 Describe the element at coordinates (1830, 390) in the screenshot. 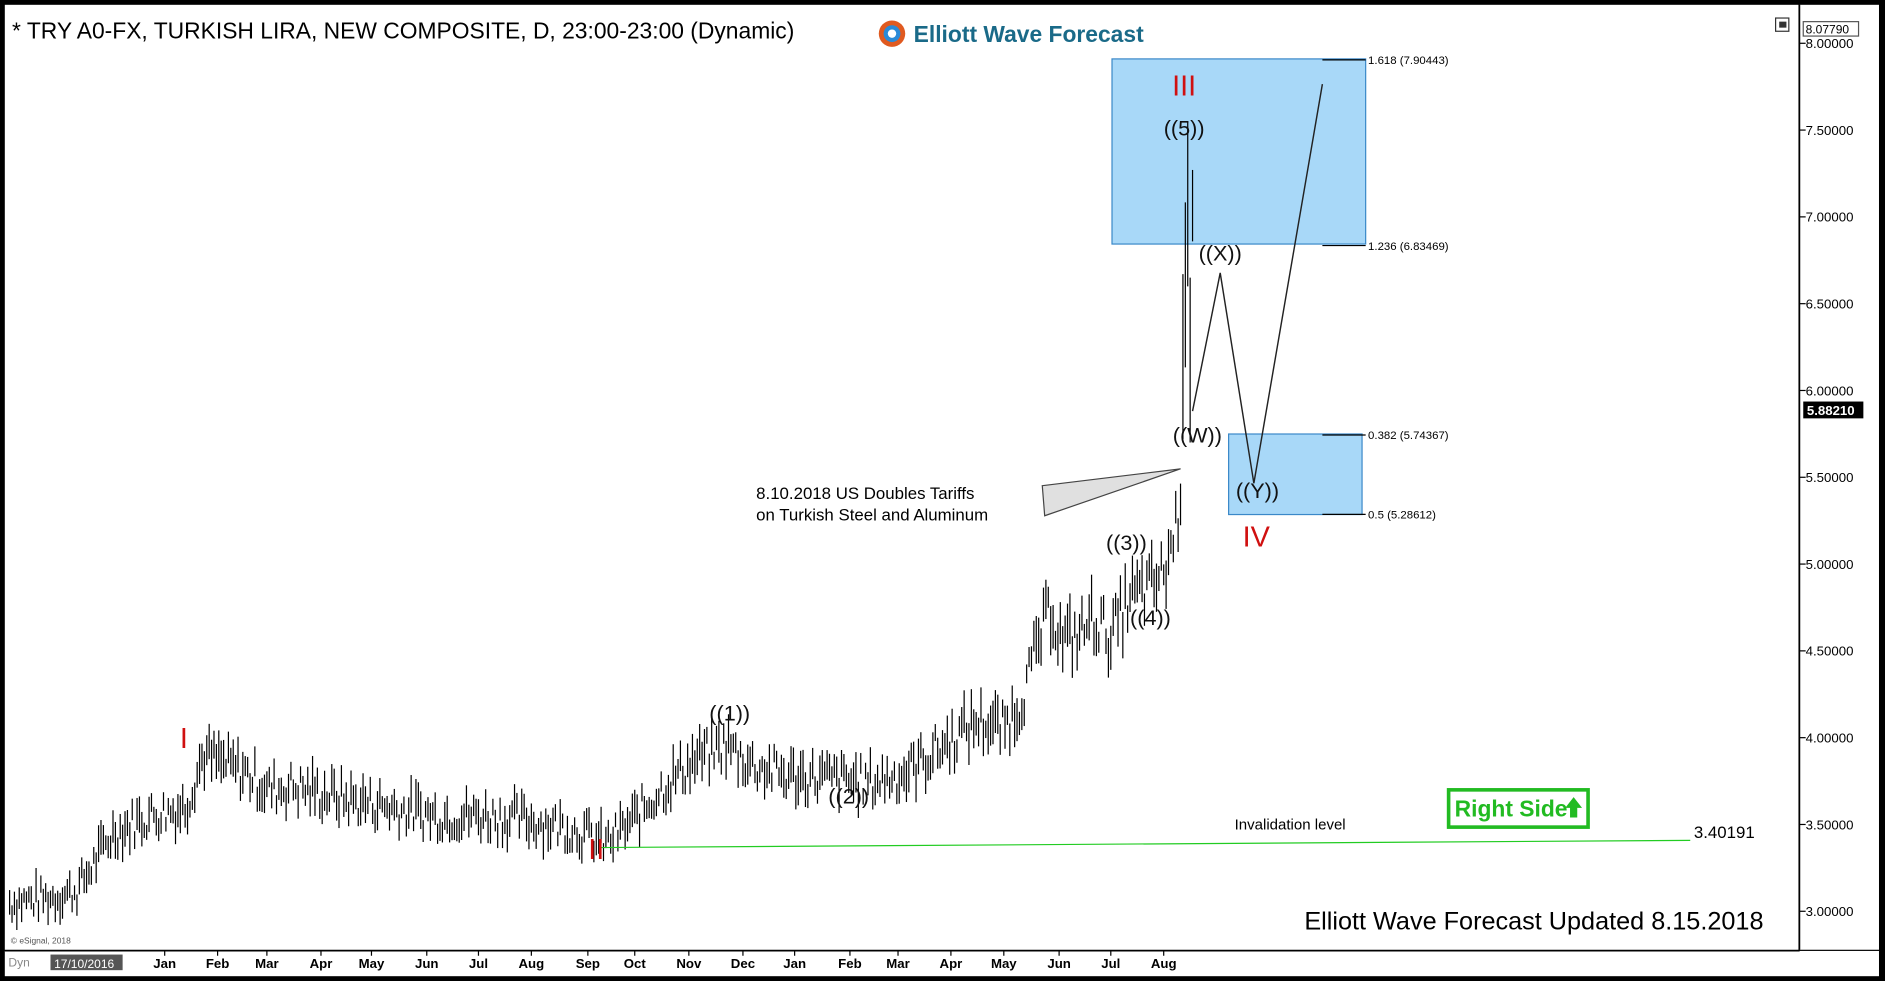

I see `y-tick-label: 6.00000` at that location.